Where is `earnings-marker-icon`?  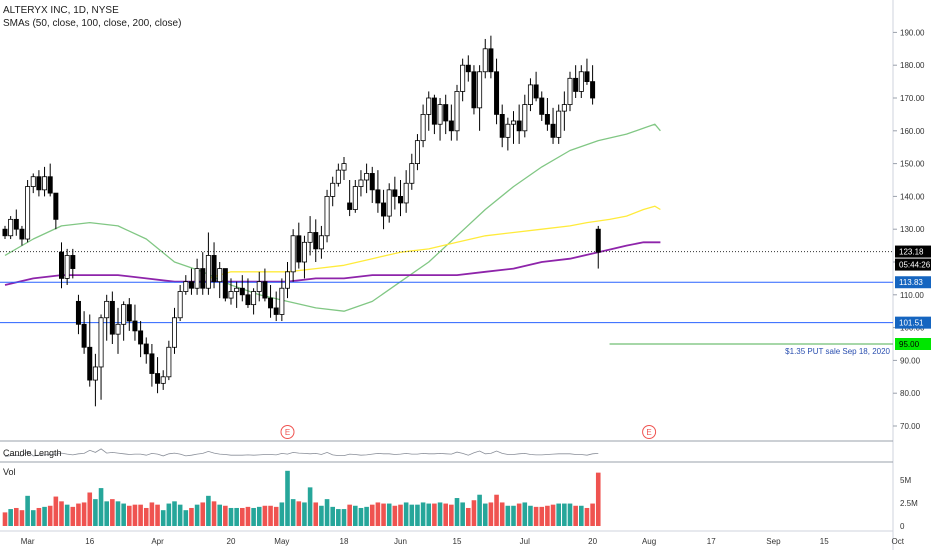 earnings-marker-icon is located at coordinates (287, 432).